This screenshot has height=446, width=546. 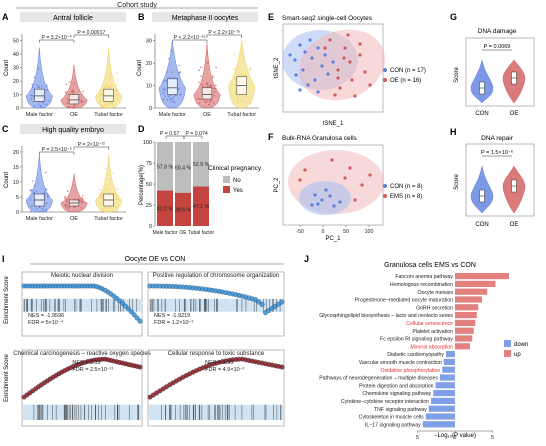 What do you see at coordinates (345, 178) in the screenshot?
I see `scatter-point-ems` at bounding box center [345, 178].